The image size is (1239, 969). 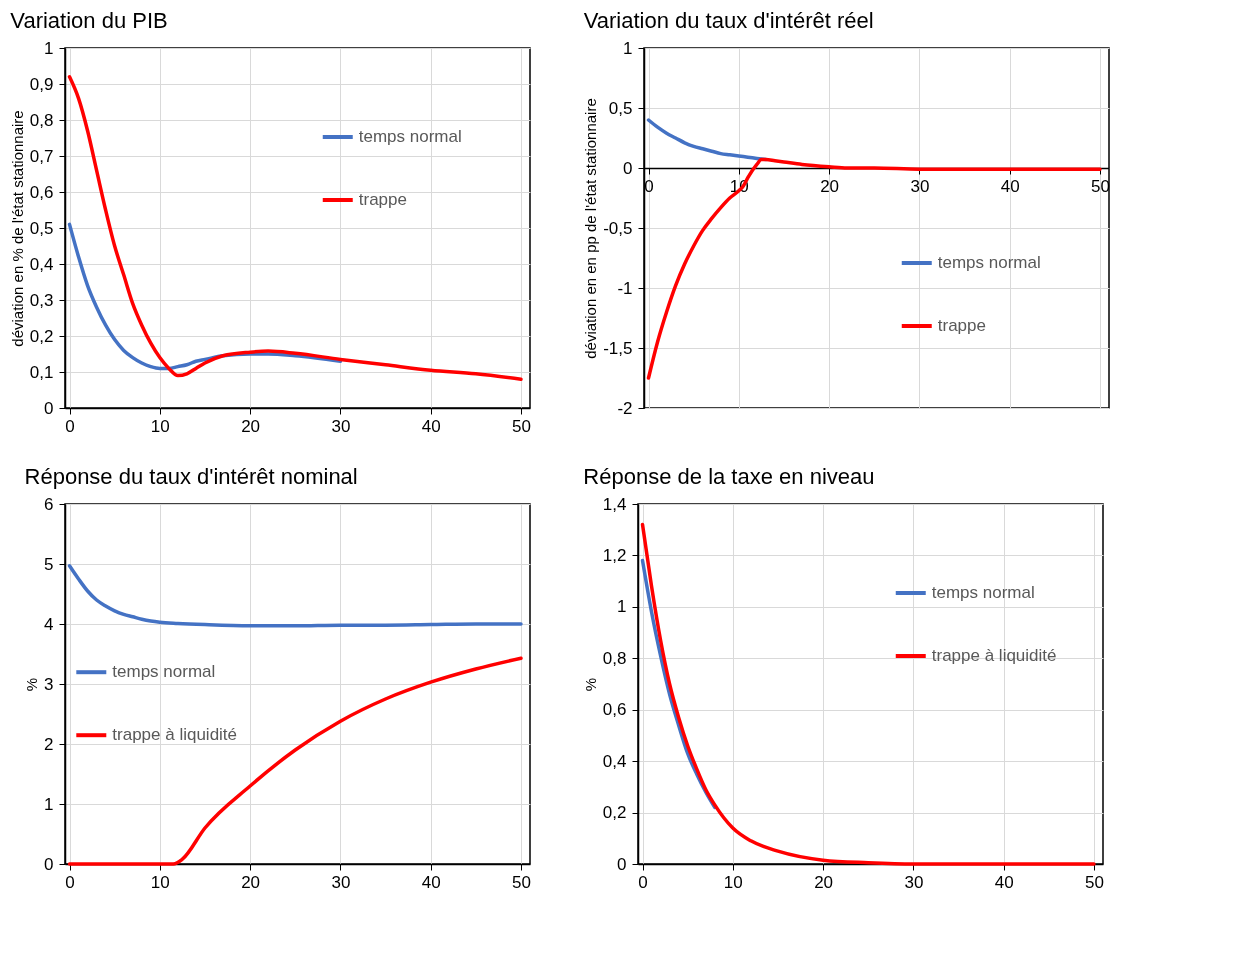 What do you see at coordinates (614, 555) in the screenshot?
I see `y-tick-label: 1,2` at bounding box center [614, 555].